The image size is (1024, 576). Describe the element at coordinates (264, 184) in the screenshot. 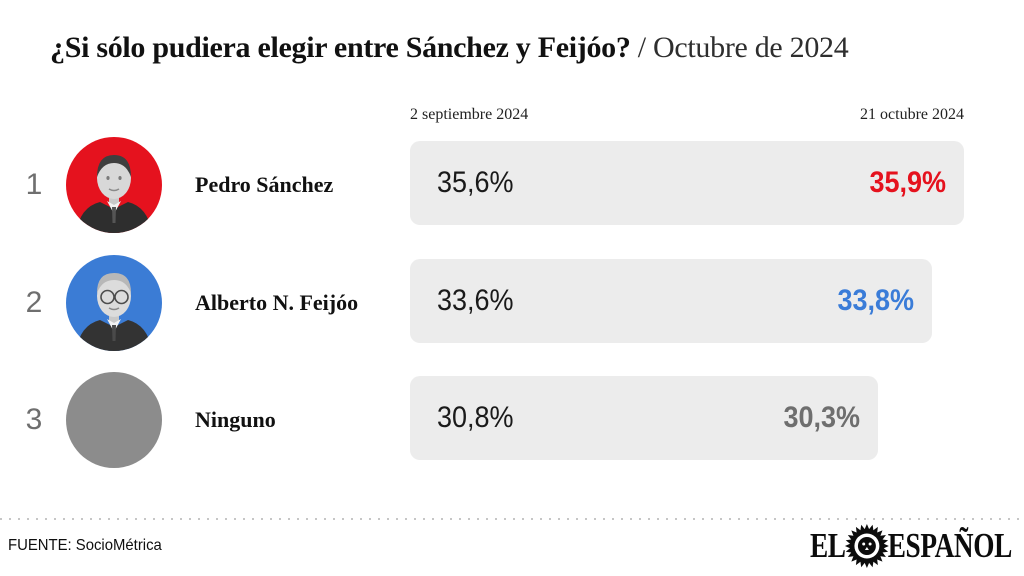

I see `candidate-name: Pedro Sánchez` at that location.